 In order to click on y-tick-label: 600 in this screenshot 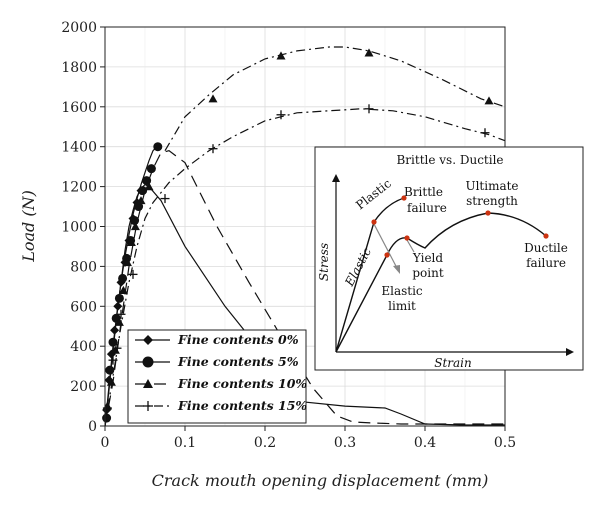, I will do `click(83, 307)`.